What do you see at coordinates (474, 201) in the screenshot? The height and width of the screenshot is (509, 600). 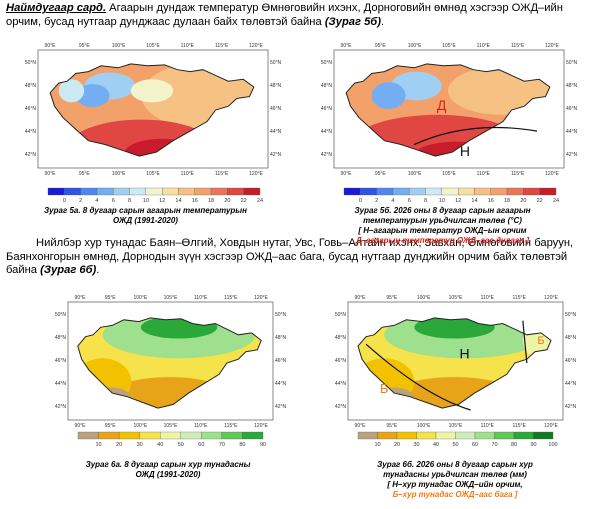 I see `colorbar-label: 14` at bounding box center [474, 201].